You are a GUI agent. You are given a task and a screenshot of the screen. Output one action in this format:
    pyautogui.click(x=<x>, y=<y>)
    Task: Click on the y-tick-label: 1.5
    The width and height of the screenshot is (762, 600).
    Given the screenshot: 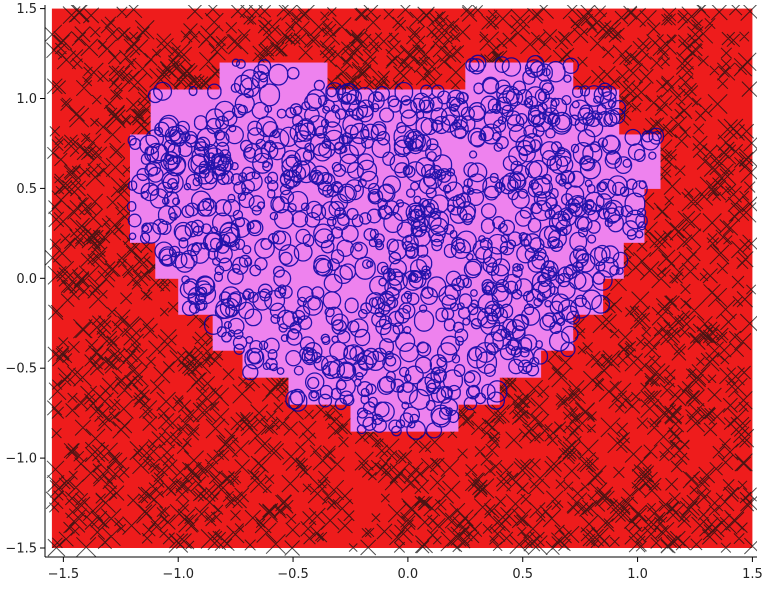 What is the action you would take?
    pyautogui.click(x=26, y=9)
    